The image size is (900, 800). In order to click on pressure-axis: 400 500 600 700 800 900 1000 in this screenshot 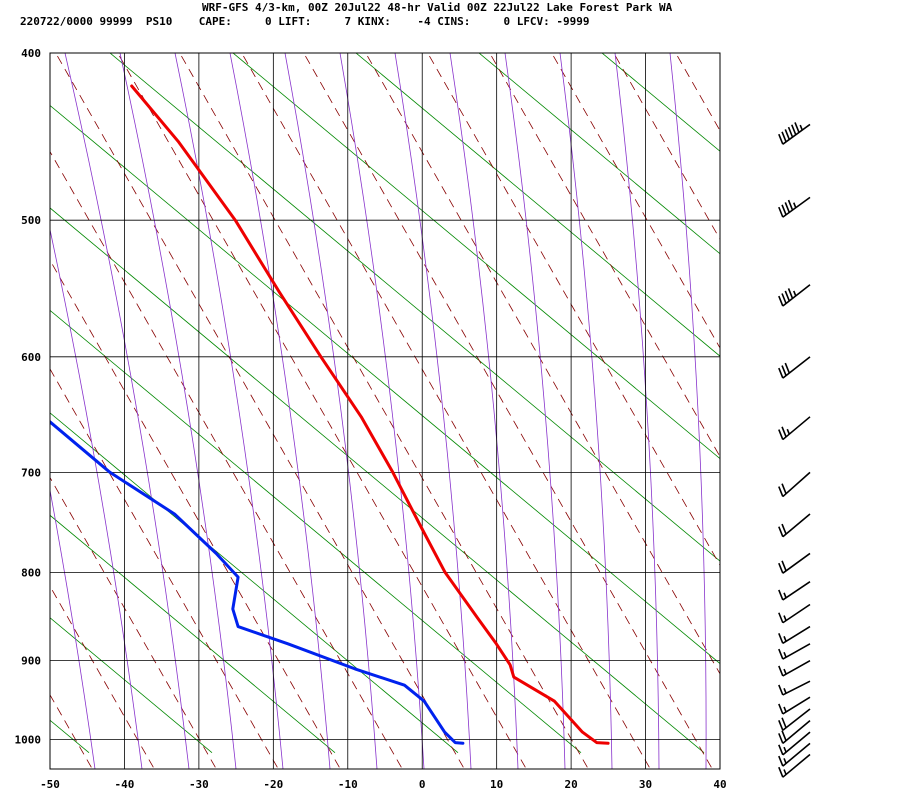, I will do `click(28, 397)`.